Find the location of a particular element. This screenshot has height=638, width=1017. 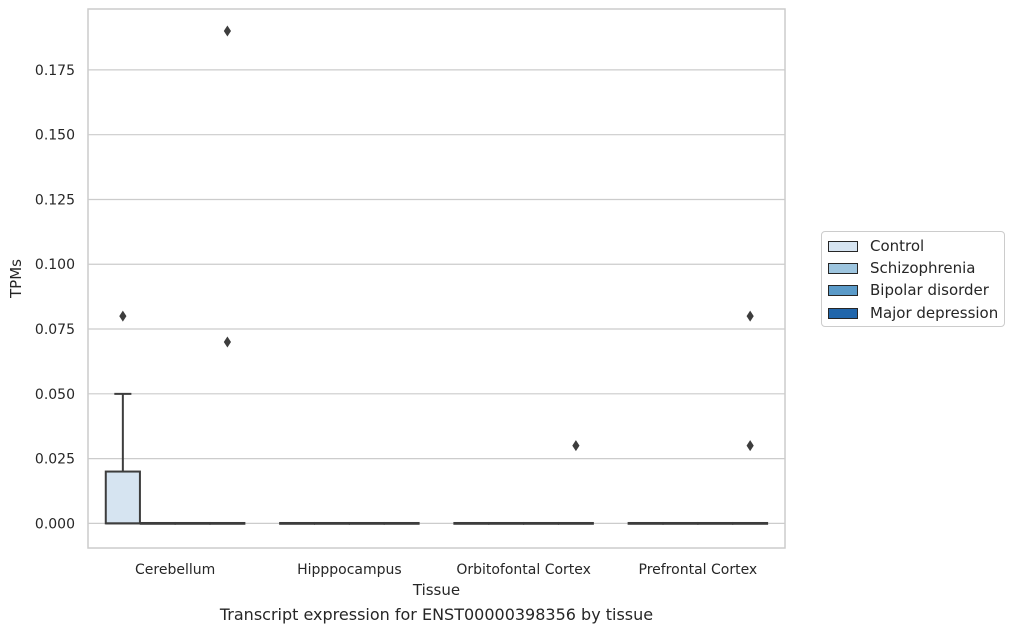

y-tick-label: 0.175 is located at coordinates (55, 71).